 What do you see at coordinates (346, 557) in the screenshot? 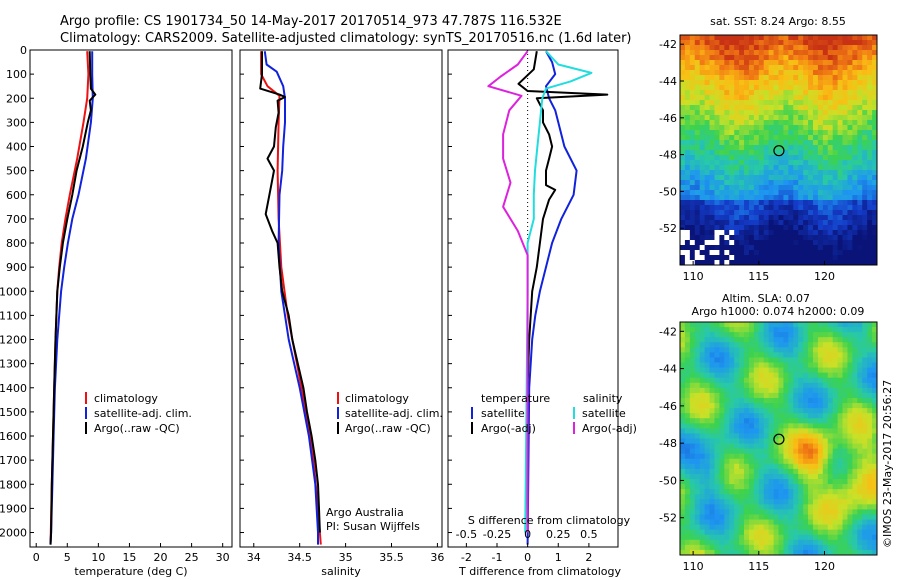
I see `x-tick-label: 35` at bounding box center [346, 557].